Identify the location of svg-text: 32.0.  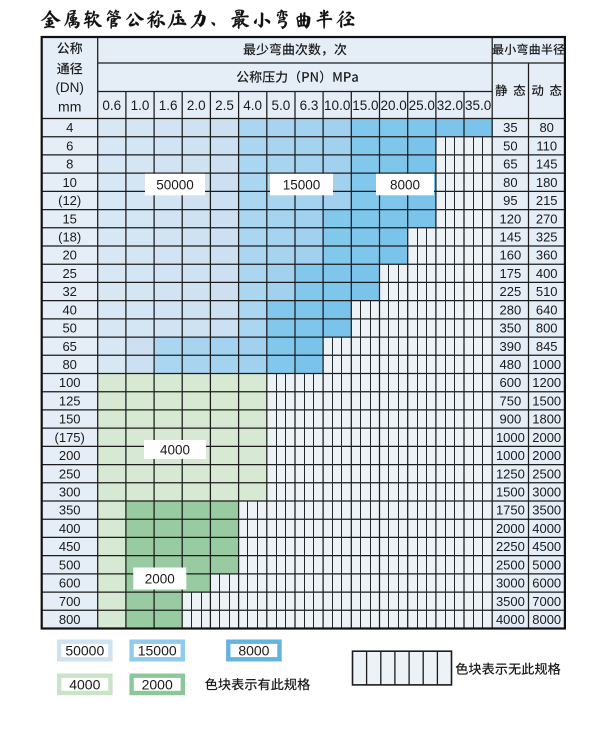
(450, 105).